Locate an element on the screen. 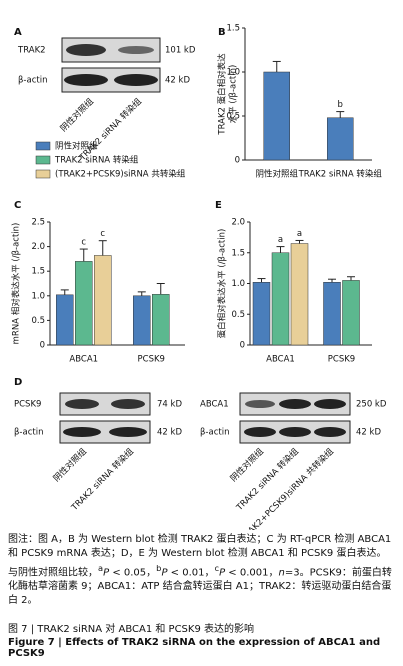 The image size is (403, 666). caption-text: b is located at coordinates (159, 568).